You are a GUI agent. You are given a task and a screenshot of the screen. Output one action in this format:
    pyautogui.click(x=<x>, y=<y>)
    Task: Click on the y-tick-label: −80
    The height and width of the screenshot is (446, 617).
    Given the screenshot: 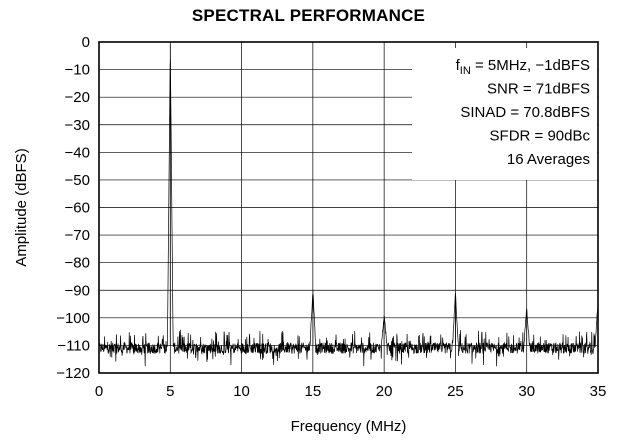 What is the action you would take?
    pyautogui.click(x=77, y=263)
    